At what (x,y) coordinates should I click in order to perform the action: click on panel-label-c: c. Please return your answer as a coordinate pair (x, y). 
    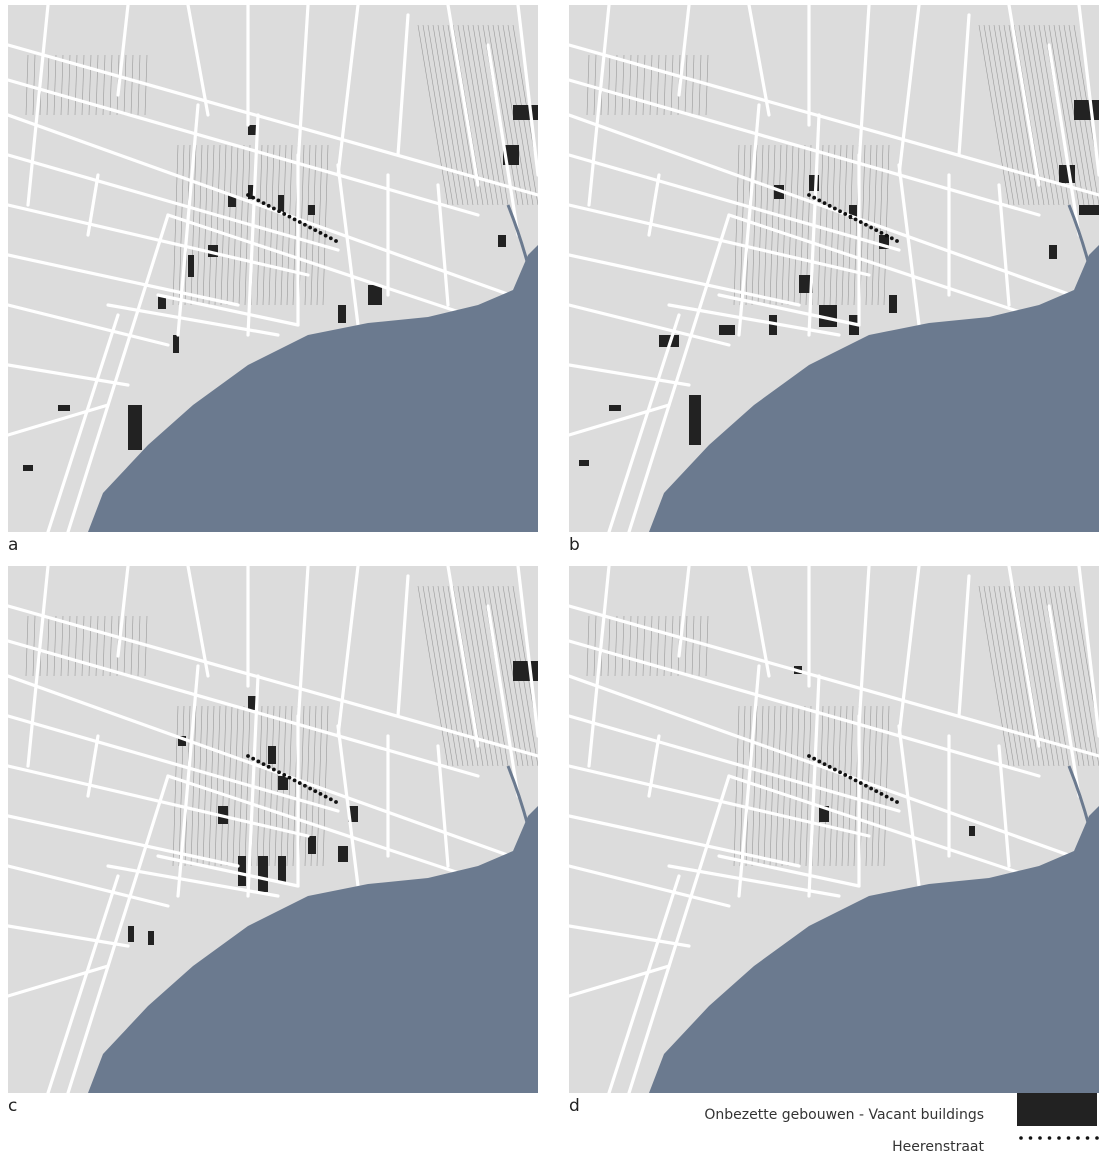
    Looking at the image, I should click on (13, 1106).